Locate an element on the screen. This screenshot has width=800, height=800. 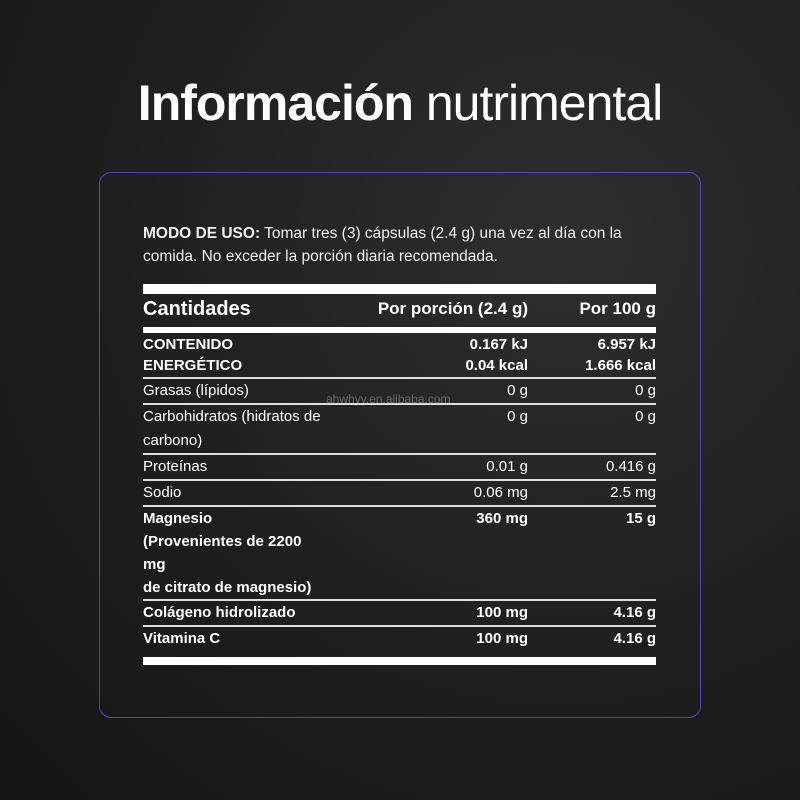
energy-label: ENERGÉTICO is located at coordinates (193, 365).